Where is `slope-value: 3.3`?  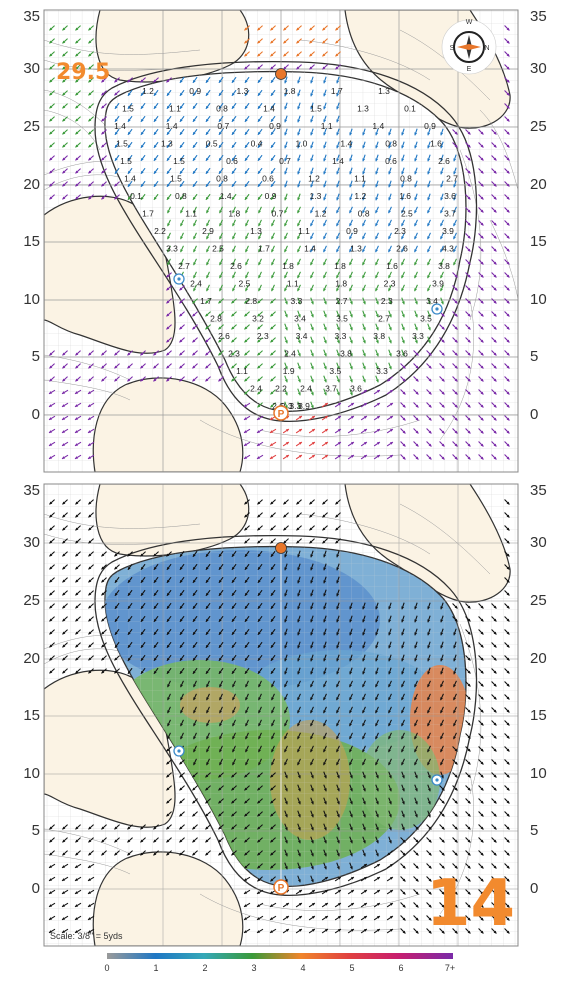
slope-value: 3.3 is located at coordinates (172, 249).